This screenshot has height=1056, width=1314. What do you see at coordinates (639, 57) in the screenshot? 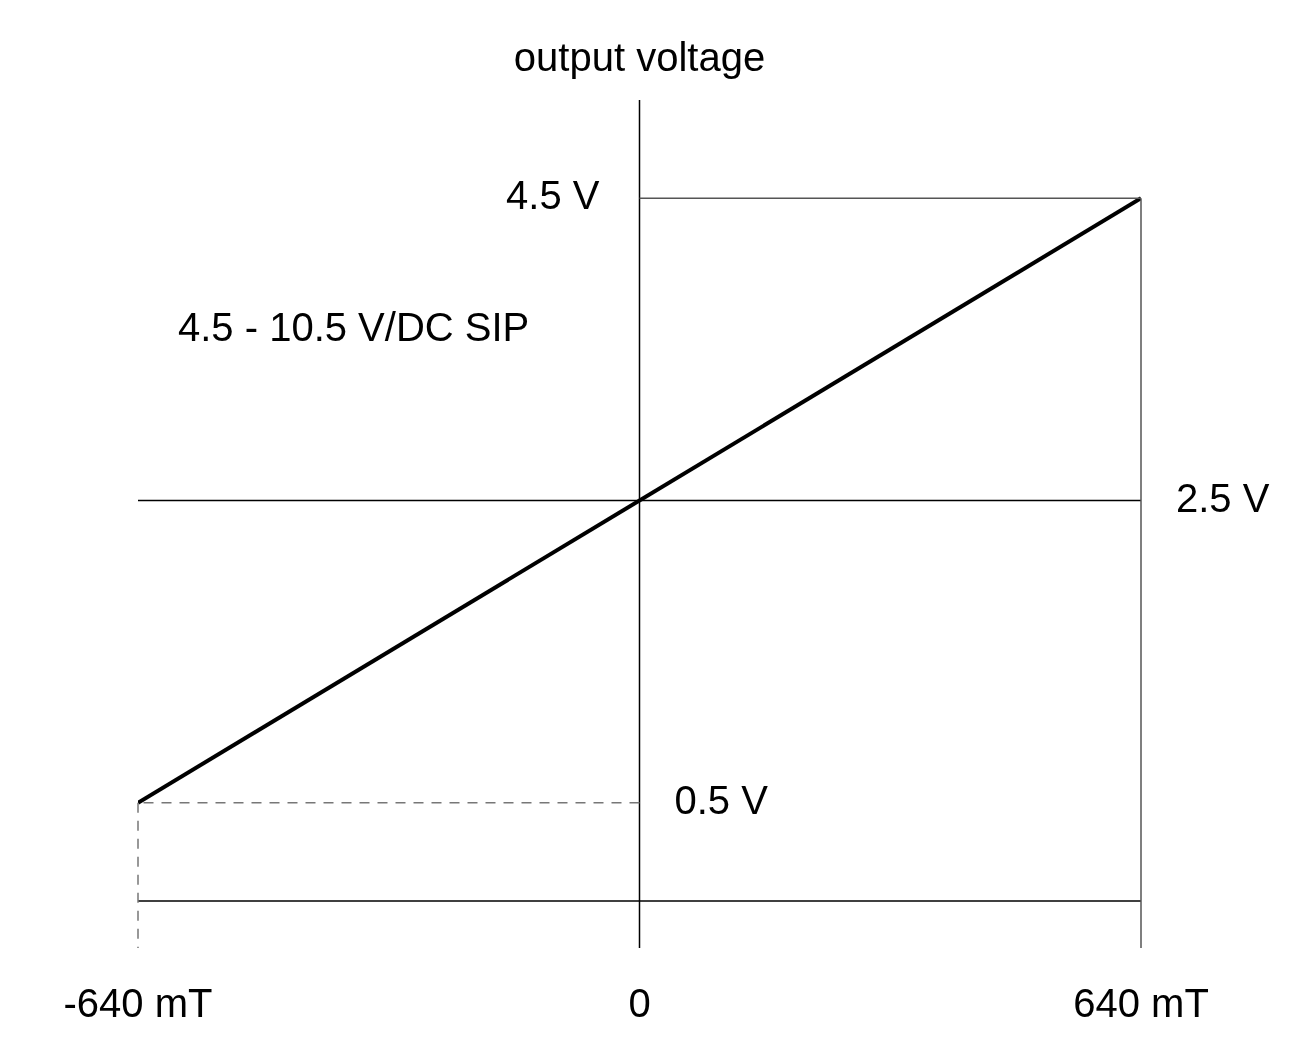
I see `y-axis-title: output voltage` at bounding box center [639, 57].